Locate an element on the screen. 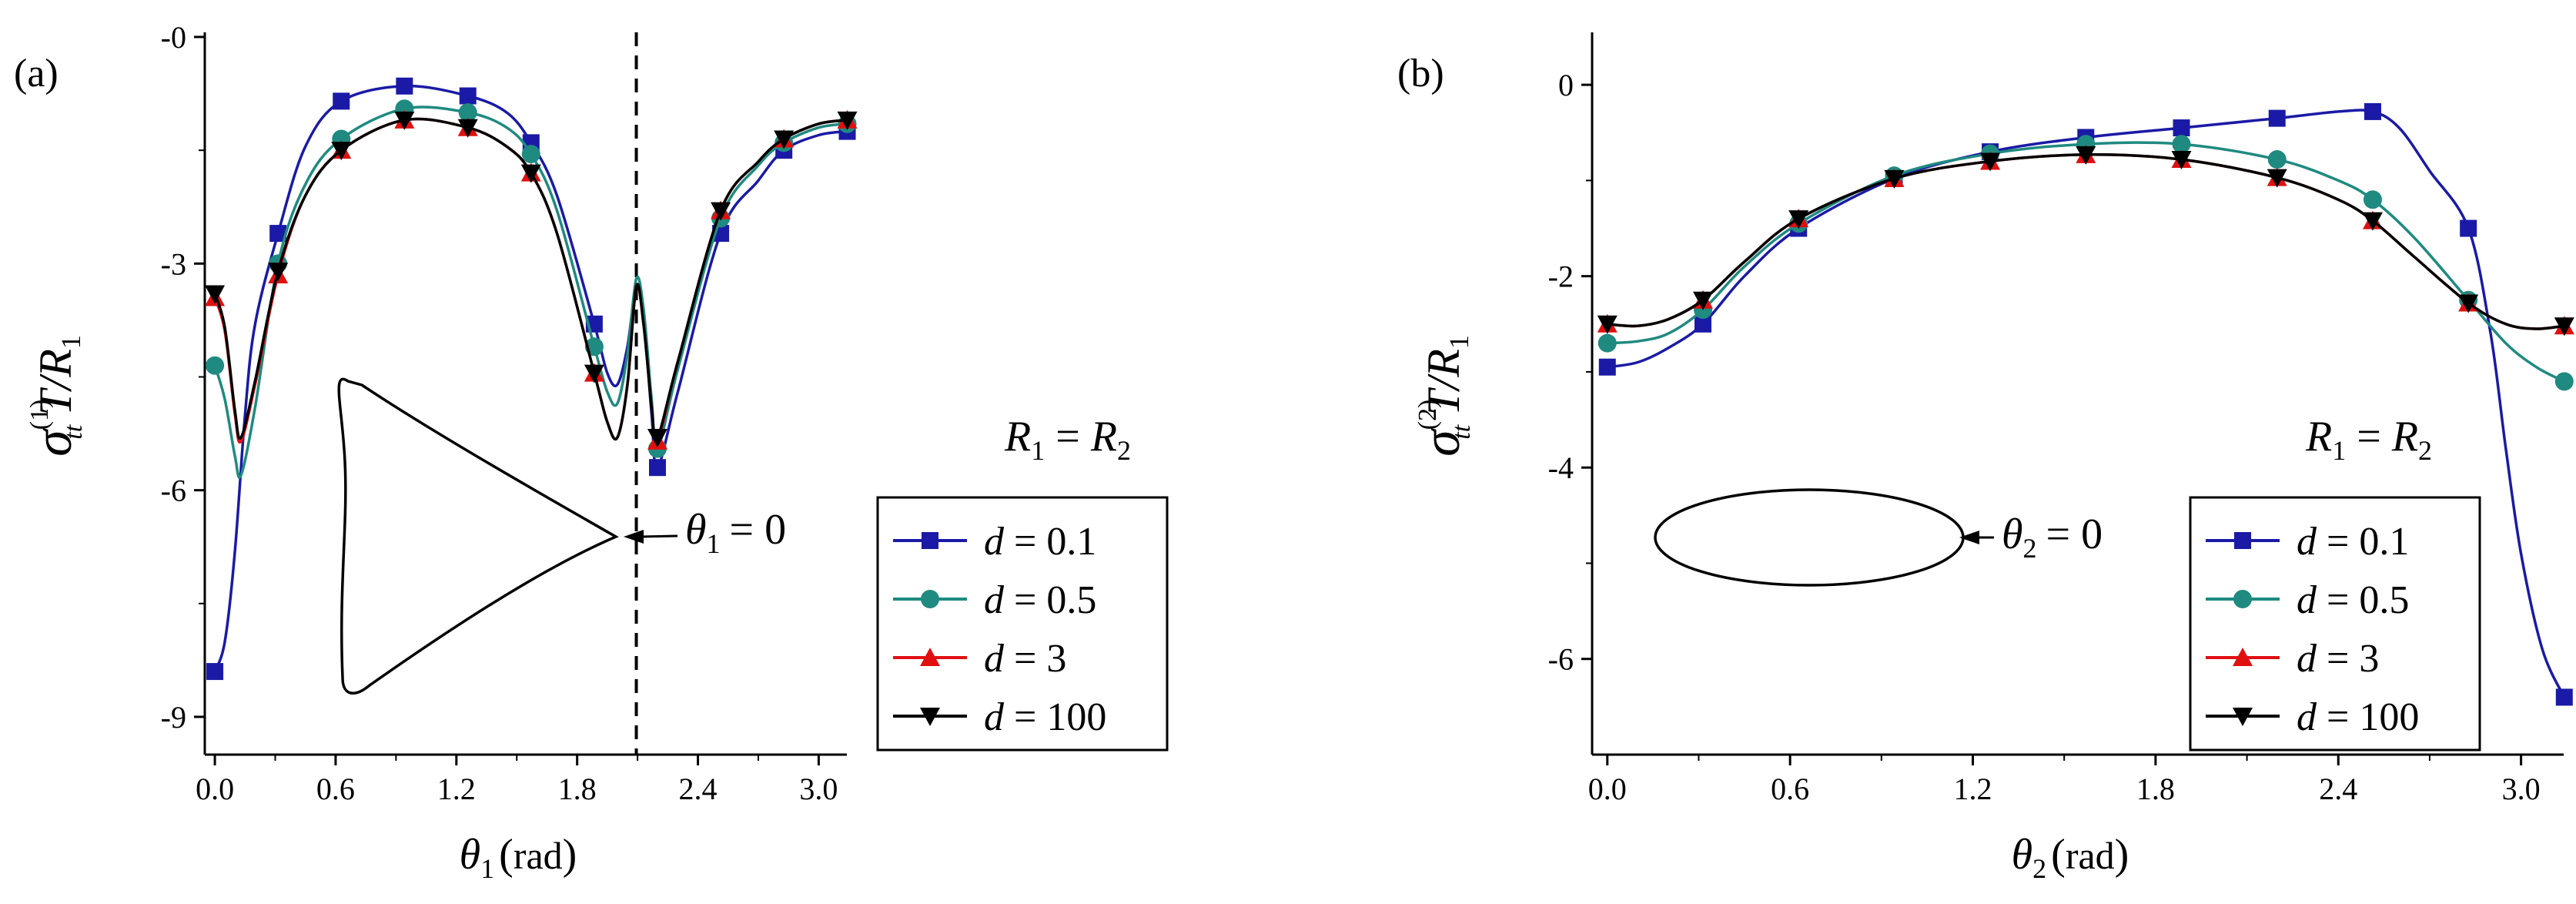 The width and height of the screenshot is (2576, 904). series-line is located at coordinates (2086, 241).